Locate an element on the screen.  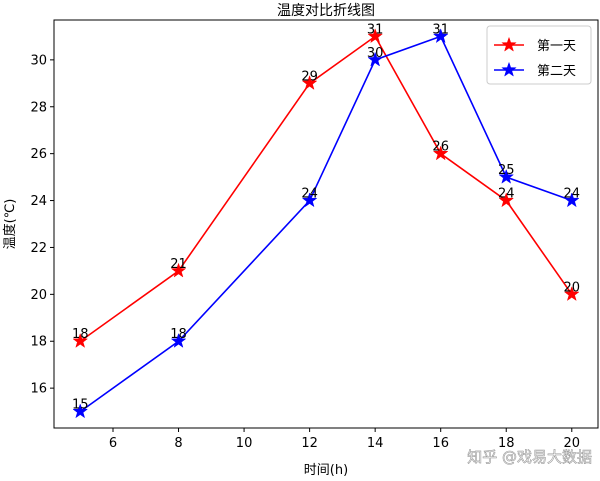
y-tick-label: 30 is located at coordinates (38, 60).